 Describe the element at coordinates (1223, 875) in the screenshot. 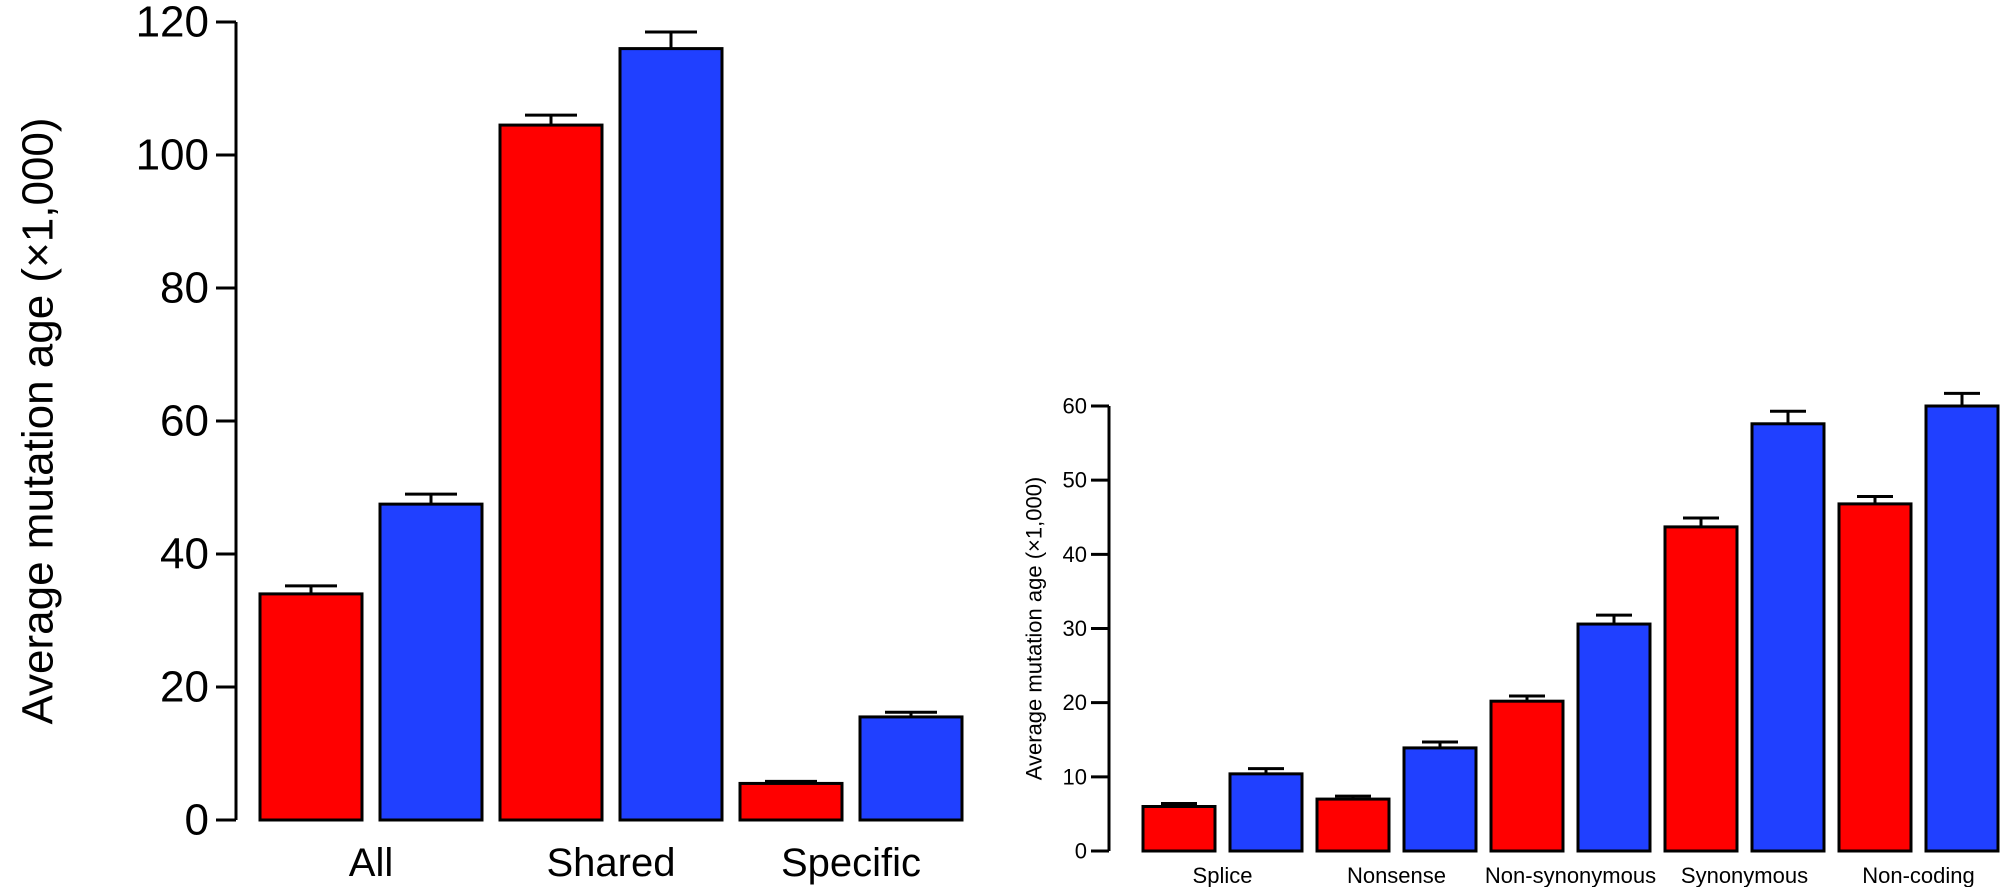

I see `x-category-label: Splice` at that location.